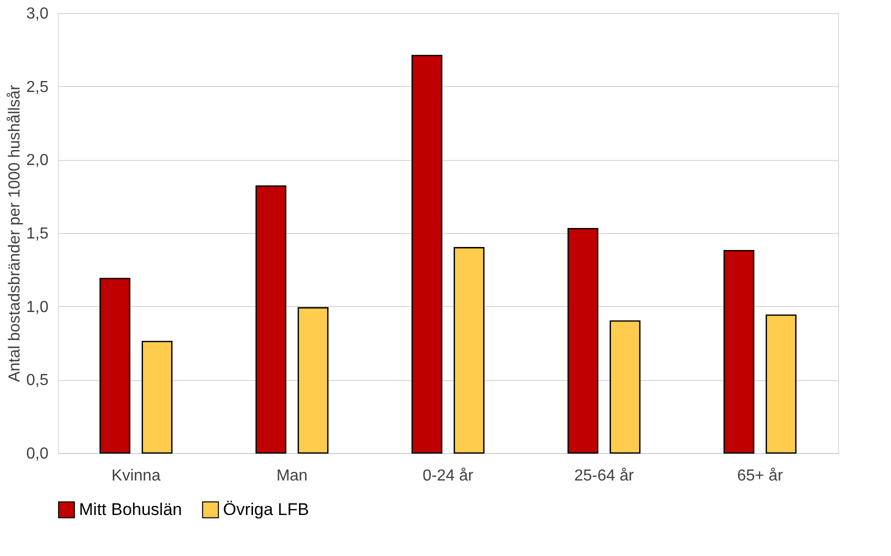 This screenshot has width=891, height=556. Describe the element at coordinates (37, 14) in the screenshot. I see `y-tick-label: 3,0` at that location.